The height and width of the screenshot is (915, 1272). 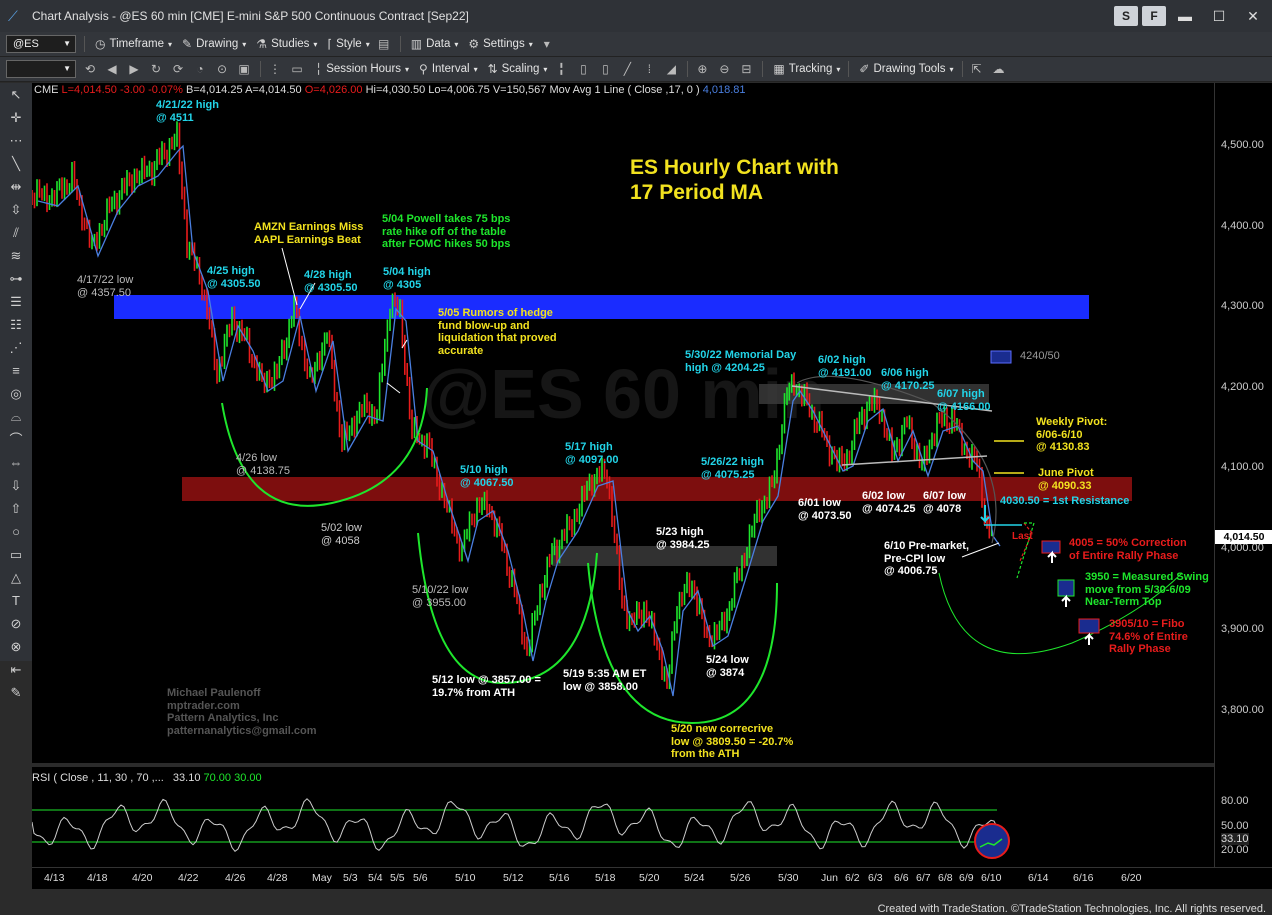 I want to click on hide-icon: ⊗, so click(x=16, y=646).